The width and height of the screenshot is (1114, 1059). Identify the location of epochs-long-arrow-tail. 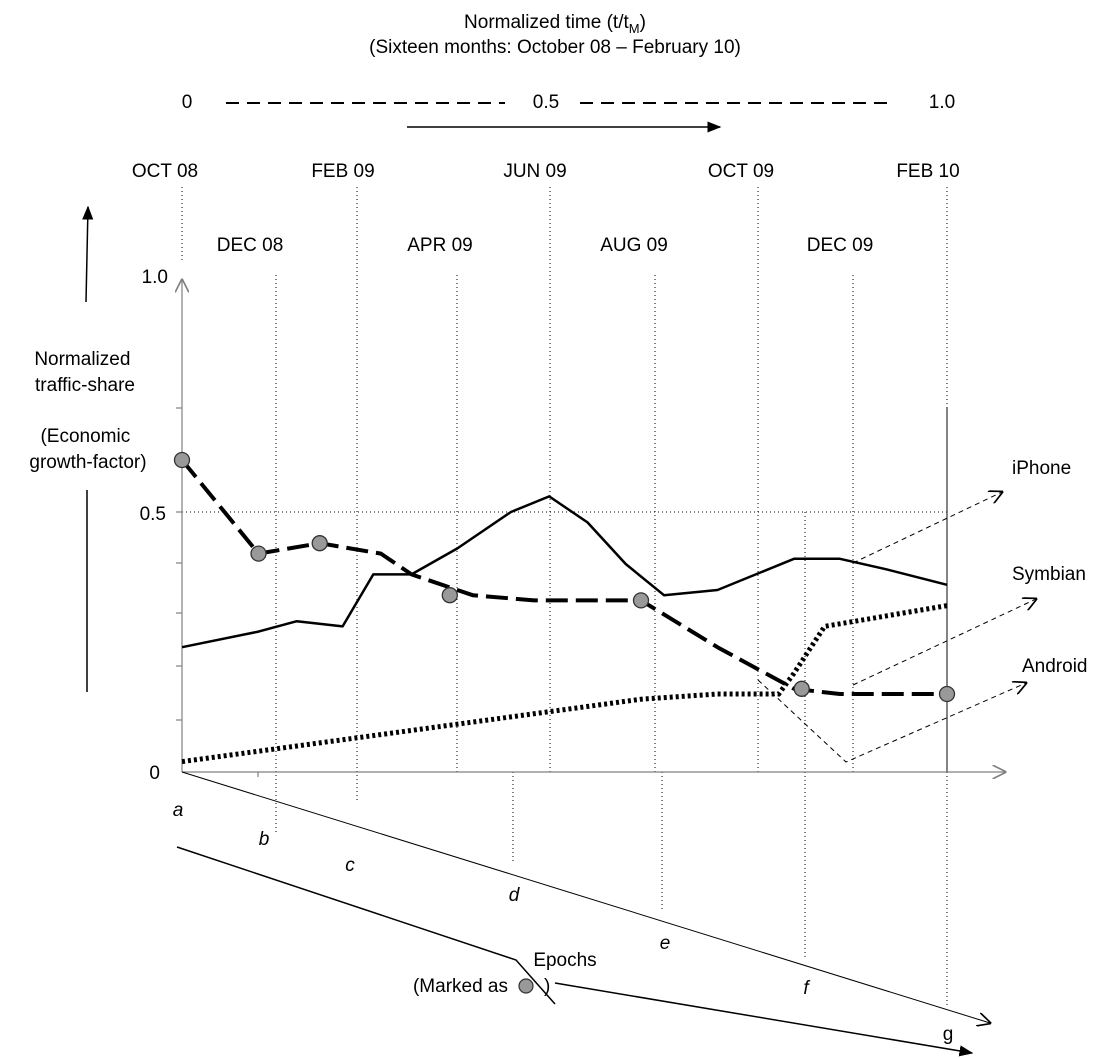
(764, 1019).